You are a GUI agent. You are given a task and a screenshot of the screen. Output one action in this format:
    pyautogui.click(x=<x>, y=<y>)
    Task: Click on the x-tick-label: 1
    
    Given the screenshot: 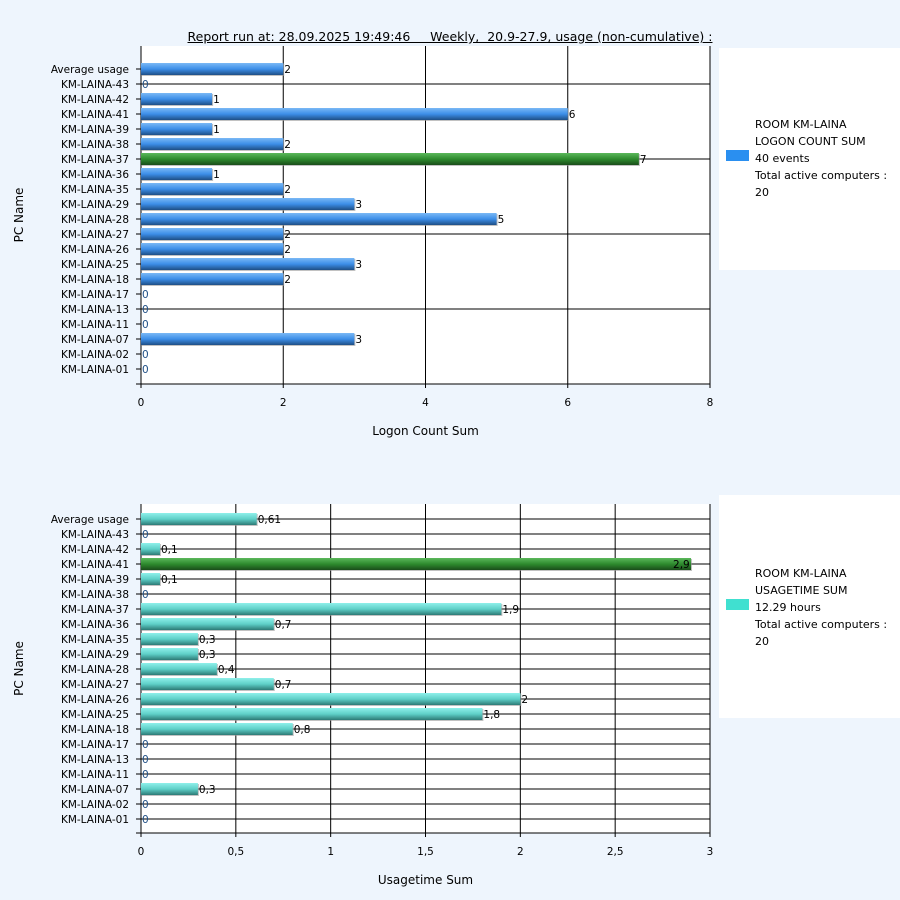 What is the action you would take?
    pyautogui.click(x=330, y=852)
    